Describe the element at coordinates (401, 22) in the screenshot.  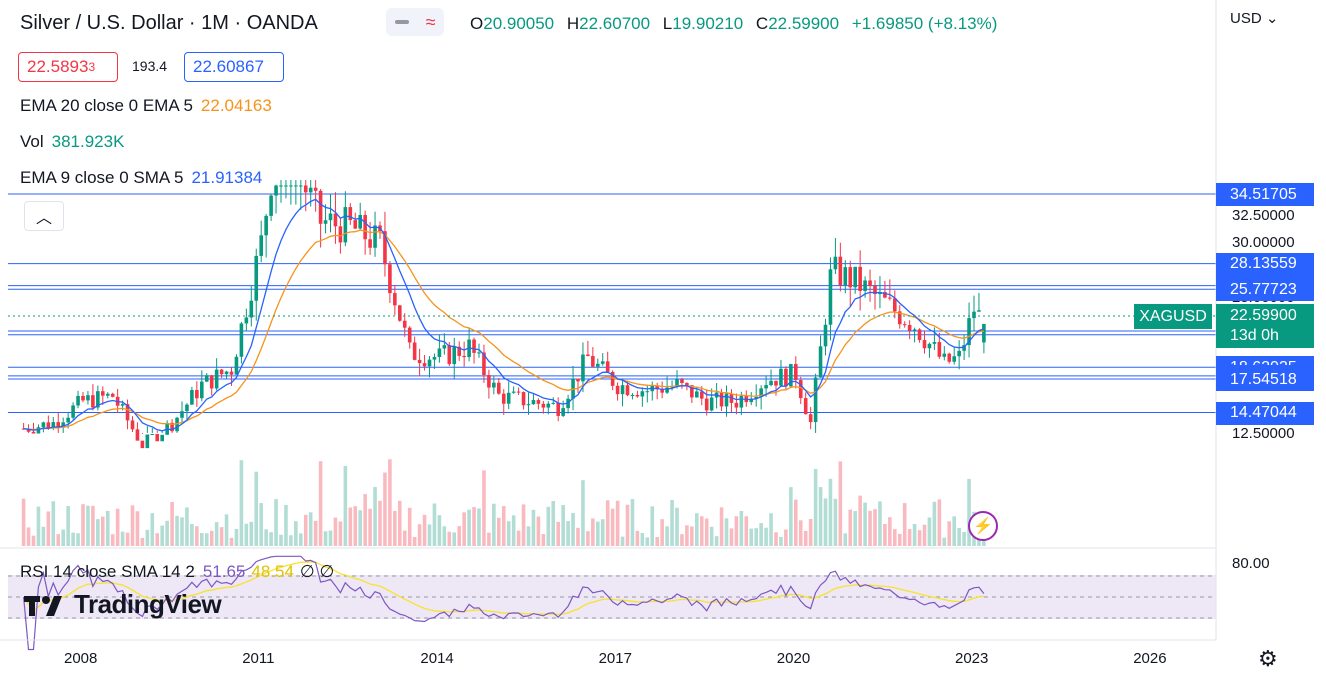
I see `minus-icon` at that location.